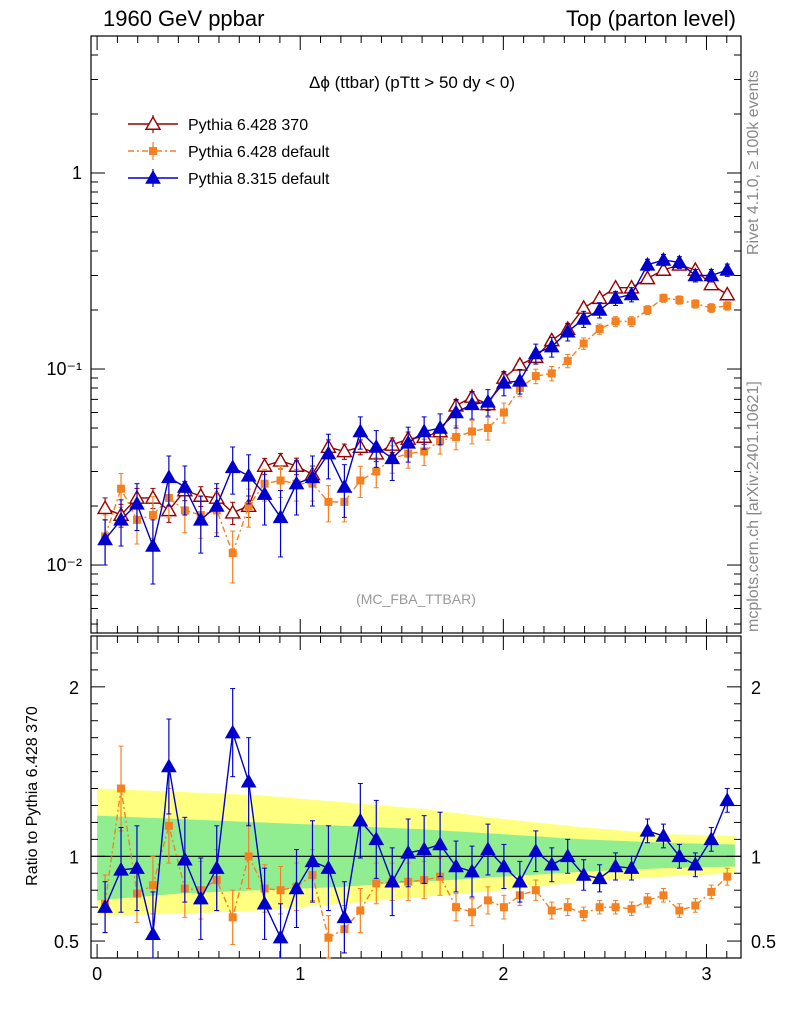 This screenshot has height=1024, width=786. Describe the element at coordinates (651, 18) in the screenshot. I see `header-process: Top (parton level)` at that location.